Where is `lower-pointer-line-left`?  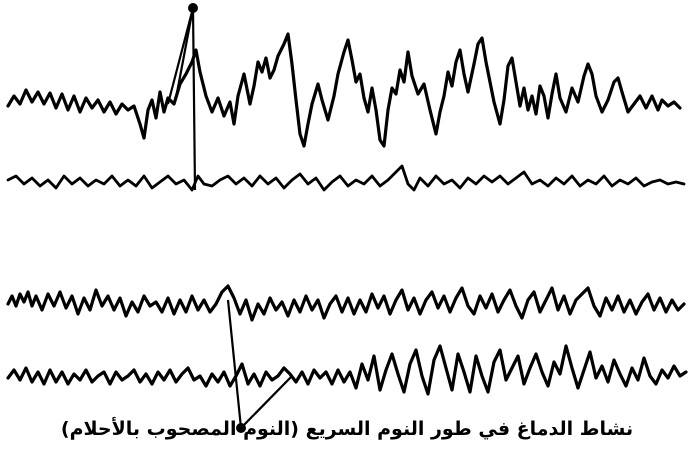 lower-pointer-line-left is located at coordinates (234, 364).